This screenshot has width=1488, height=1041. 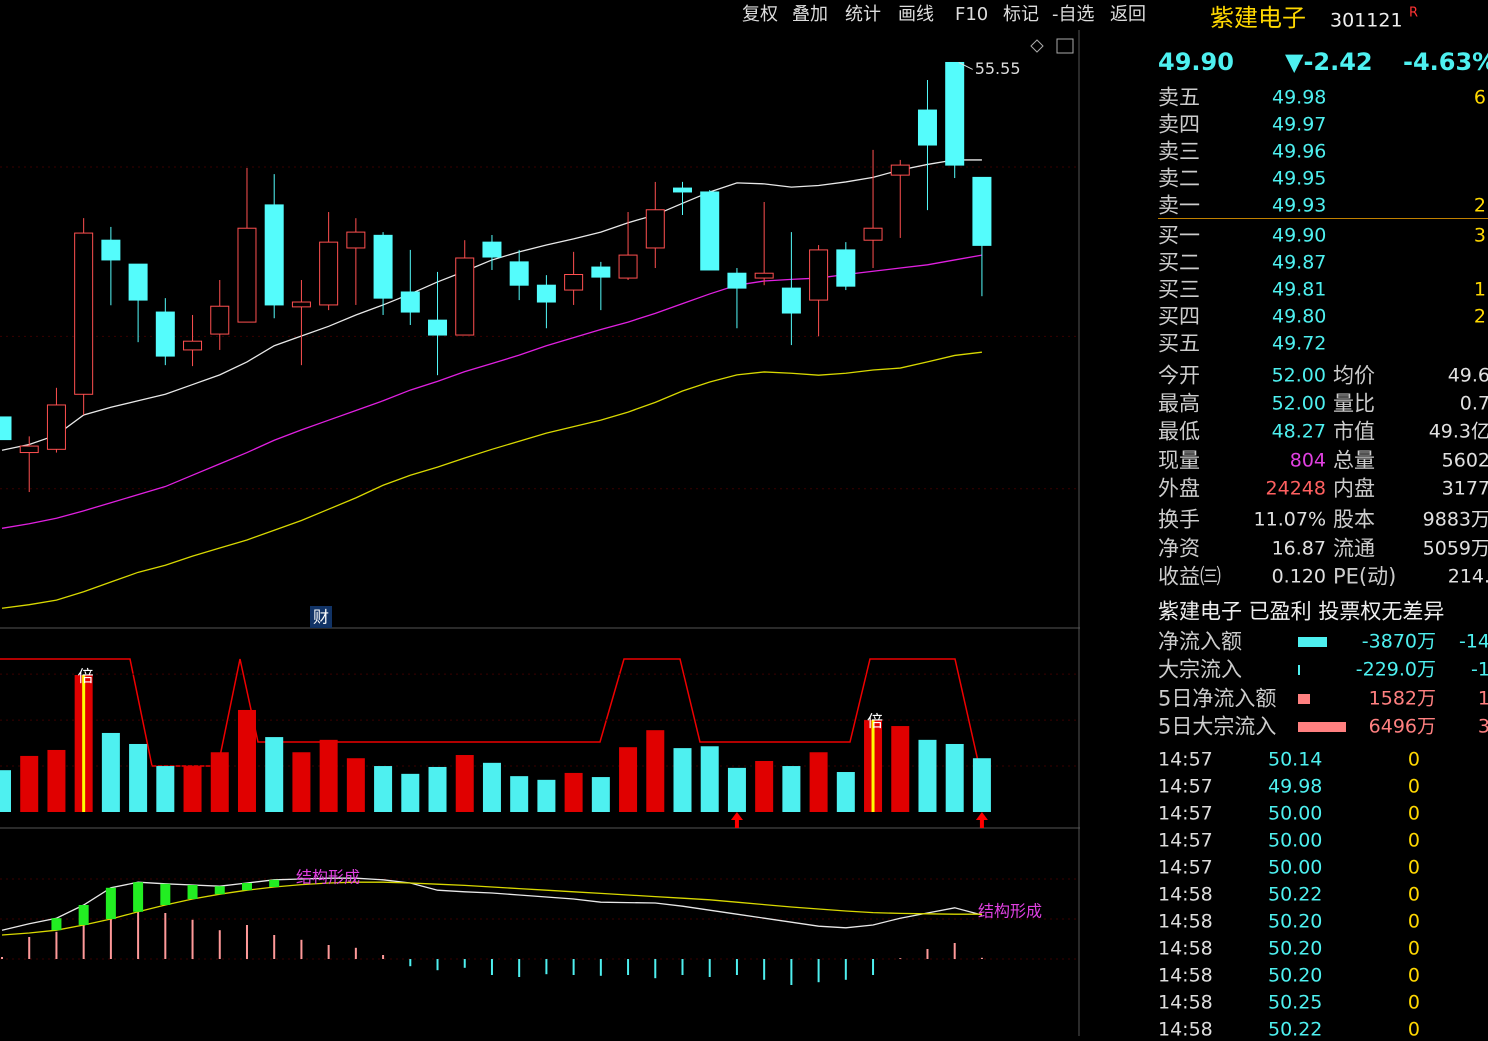 What do you see at coordinates (1179, 343) in the screenshot?
I see `book-label: 买五` at bounding box center [1179, 343].